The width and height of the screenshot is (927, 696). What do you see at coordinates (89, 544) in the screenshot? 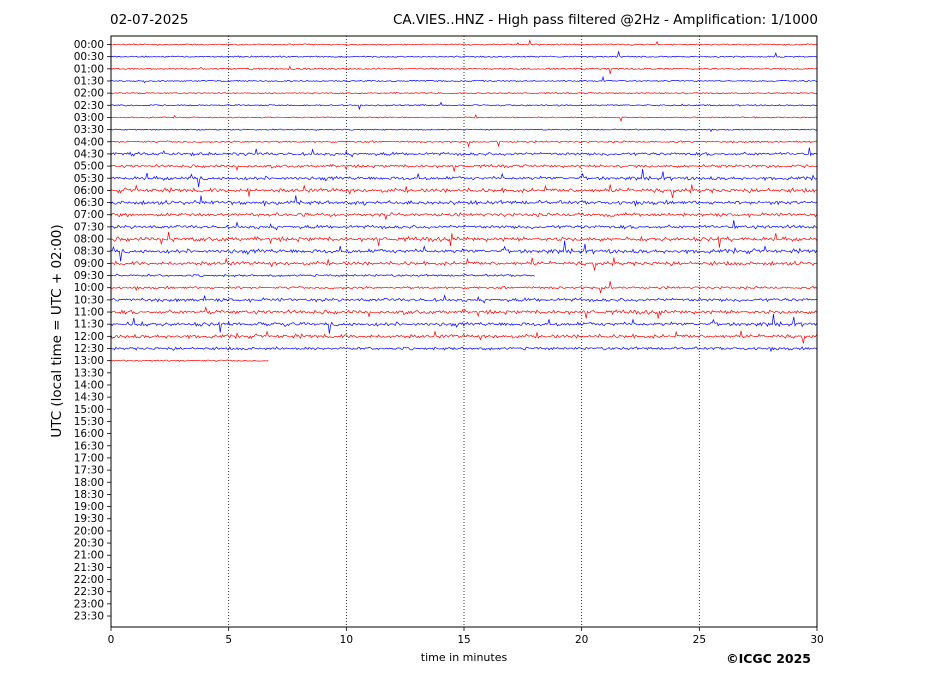
I see `y-tick-label: 20:30` at bounding box center [89, 544].